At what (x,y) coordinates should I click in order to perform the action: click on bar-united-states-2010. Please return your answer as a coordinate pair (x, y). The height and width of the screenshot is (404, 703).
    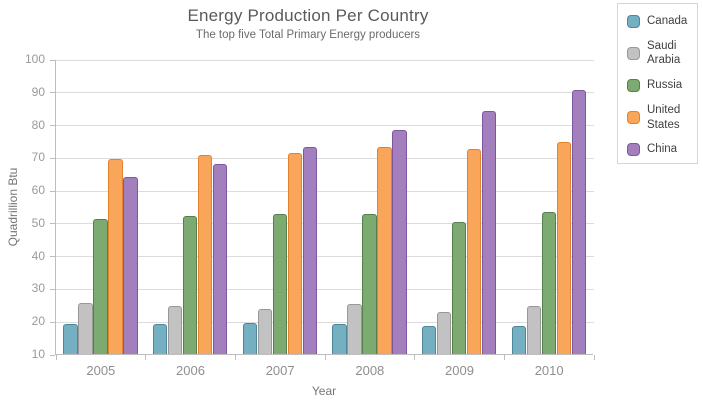
    Looking at the image, I should click on (563, 247).